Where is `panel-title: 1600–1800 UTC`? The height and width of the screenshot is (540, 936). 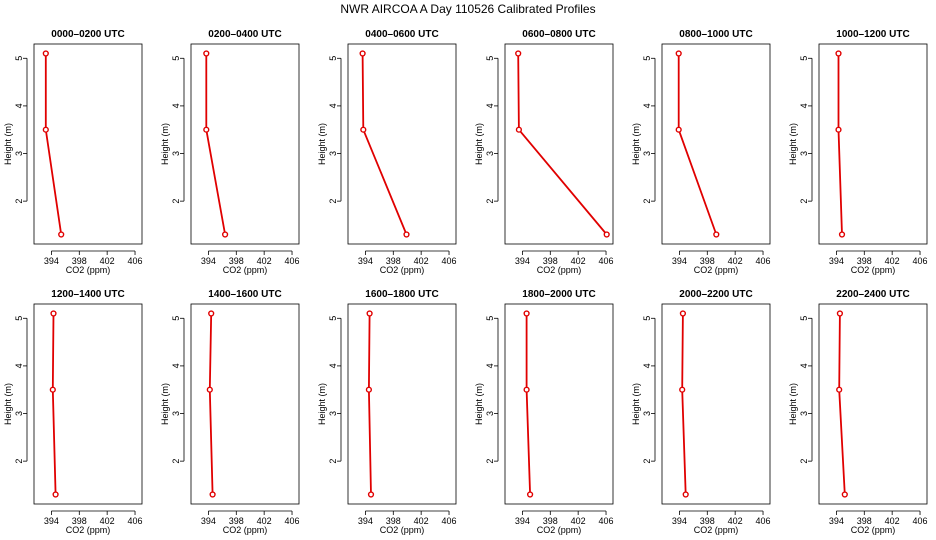
panel-title: 1600–1800 UTC is located at coordinates (401, 294).